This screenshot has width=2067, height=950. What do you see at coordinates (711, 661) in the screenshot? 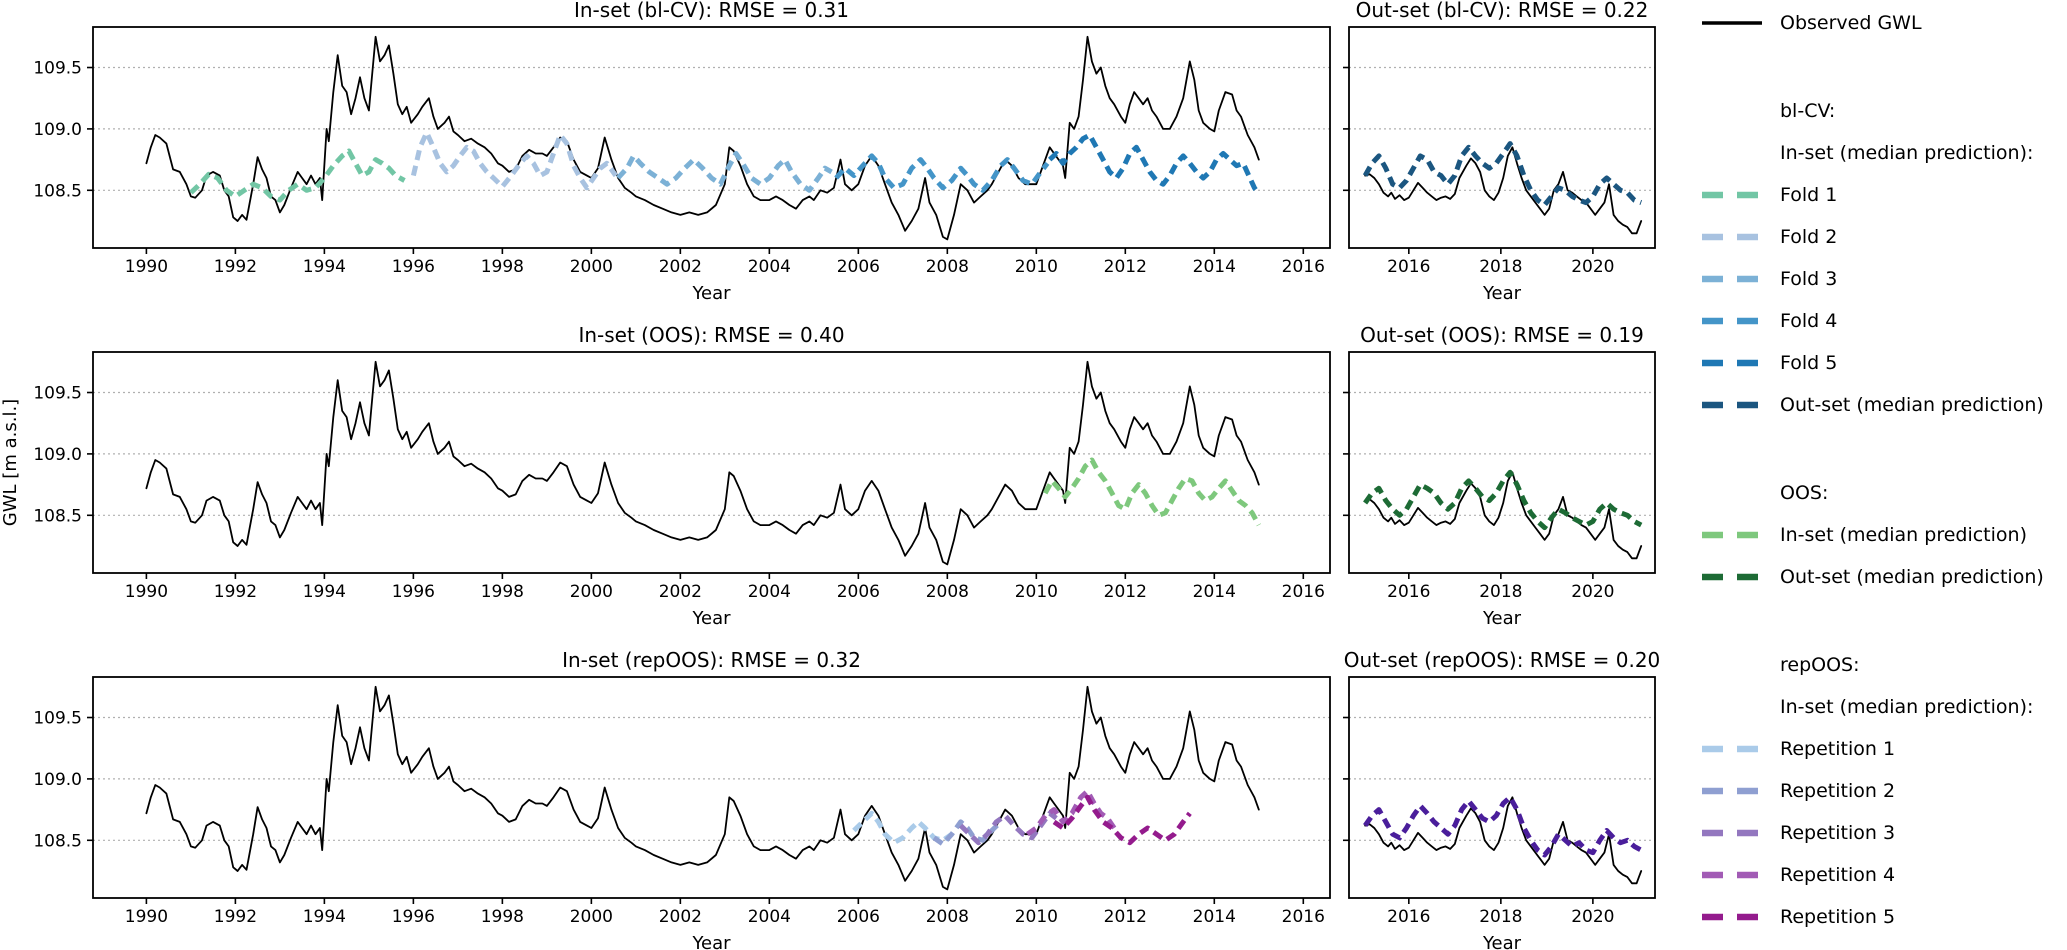
I see `plot-title-inset-repoos: In-set (repOOS): RMSE = 0.32` at bounding box center [711, 661].